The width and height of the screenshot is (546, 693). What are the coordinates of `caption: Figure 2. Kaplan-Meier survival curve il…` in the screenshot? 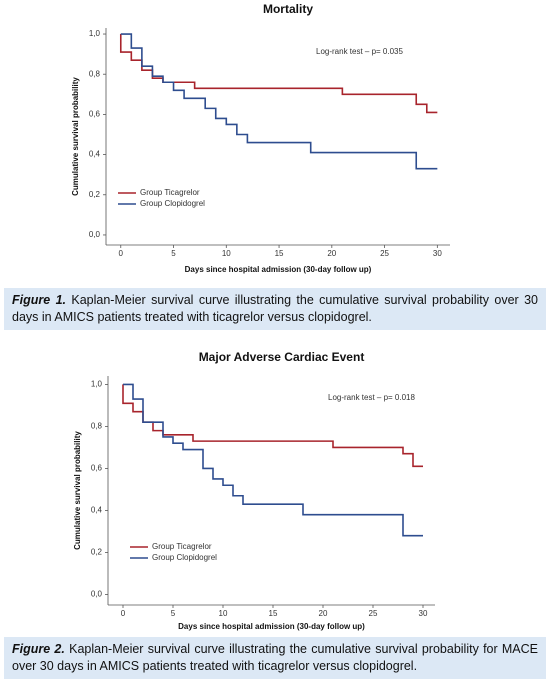 It's located at (275, 658).